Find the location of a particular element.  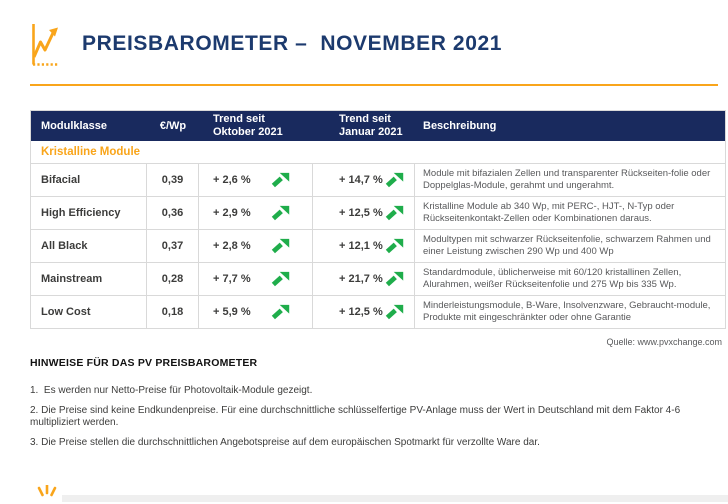

page-header: PREISBAROMETER – NOVEMBER 2021 is located at coordinates (379, 44).